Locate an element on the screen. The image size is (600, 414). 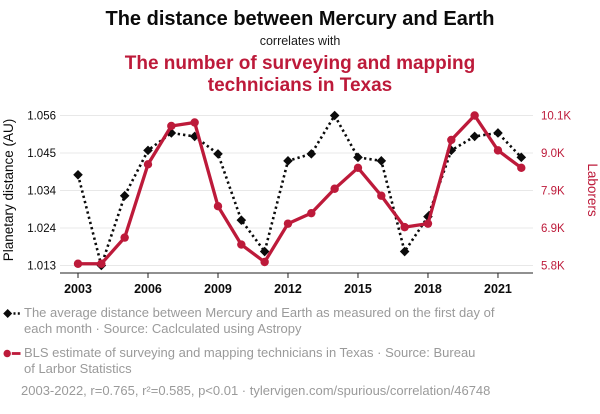
right-tick-label: 6.9K is located at coordinates (553, 229).